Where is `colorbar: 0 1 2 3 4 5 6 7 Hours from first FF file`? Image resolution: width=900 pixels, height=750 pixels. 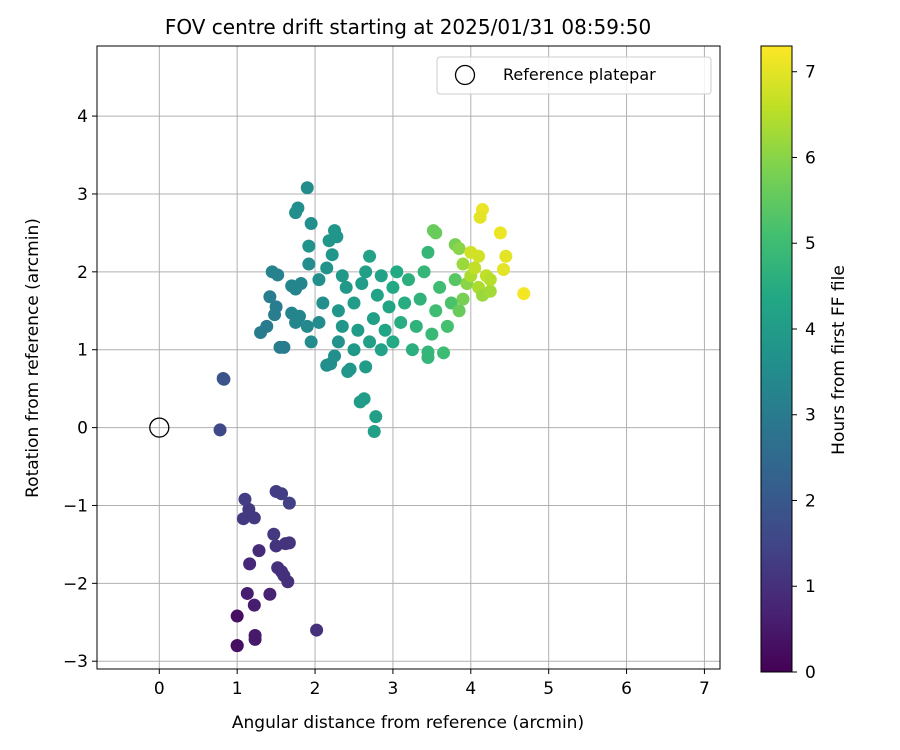
colorbar: 0 1 2 3 4 5 6 7 Hours from first FF file is located at coordinates (804, 364).